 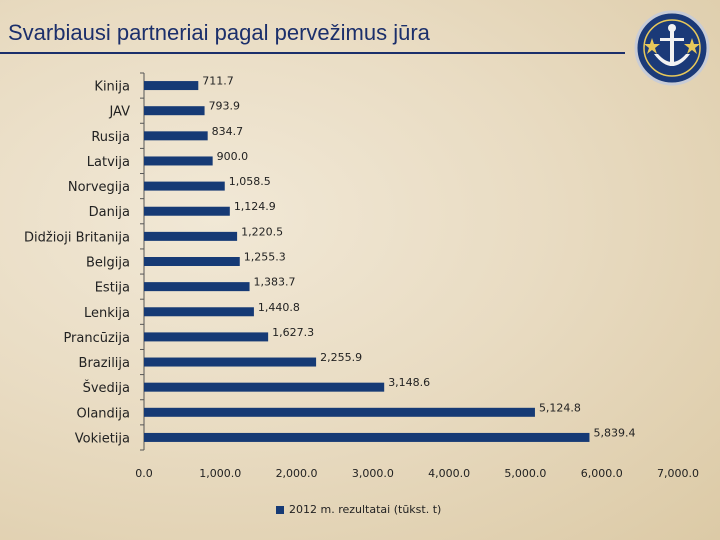 What do you see at coordinates (107, 313) in the screenshot?
I see `category-label: Lenkija` at bounding box center [107, 313].